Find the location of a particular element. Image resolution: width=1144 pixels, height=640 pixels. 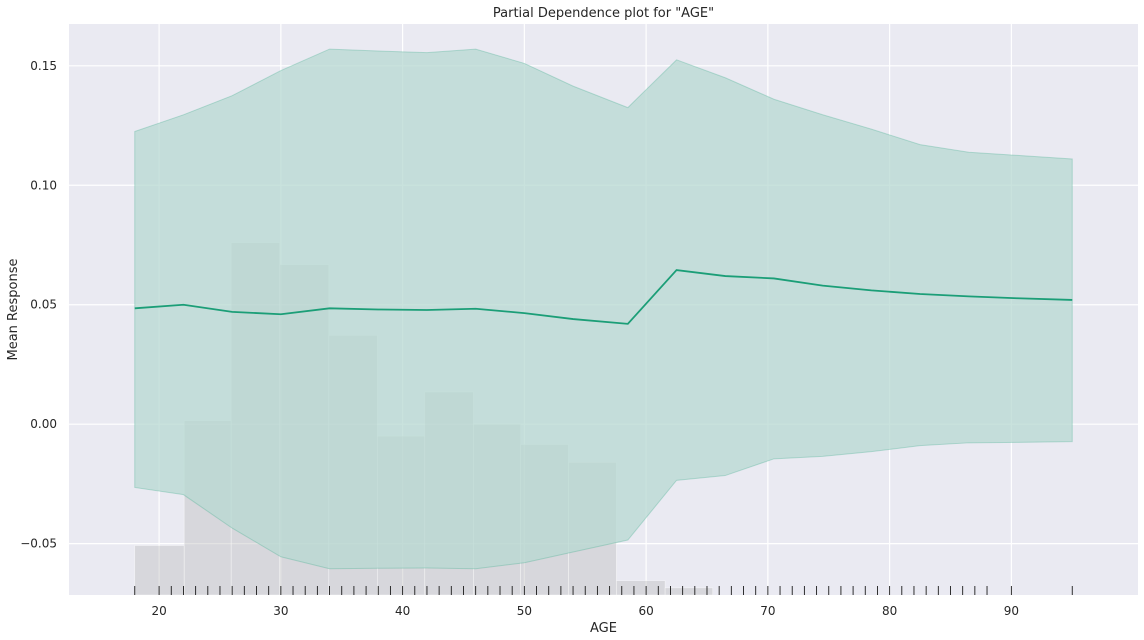

x-axis-label: AGE is located at coordinates (603, 628).